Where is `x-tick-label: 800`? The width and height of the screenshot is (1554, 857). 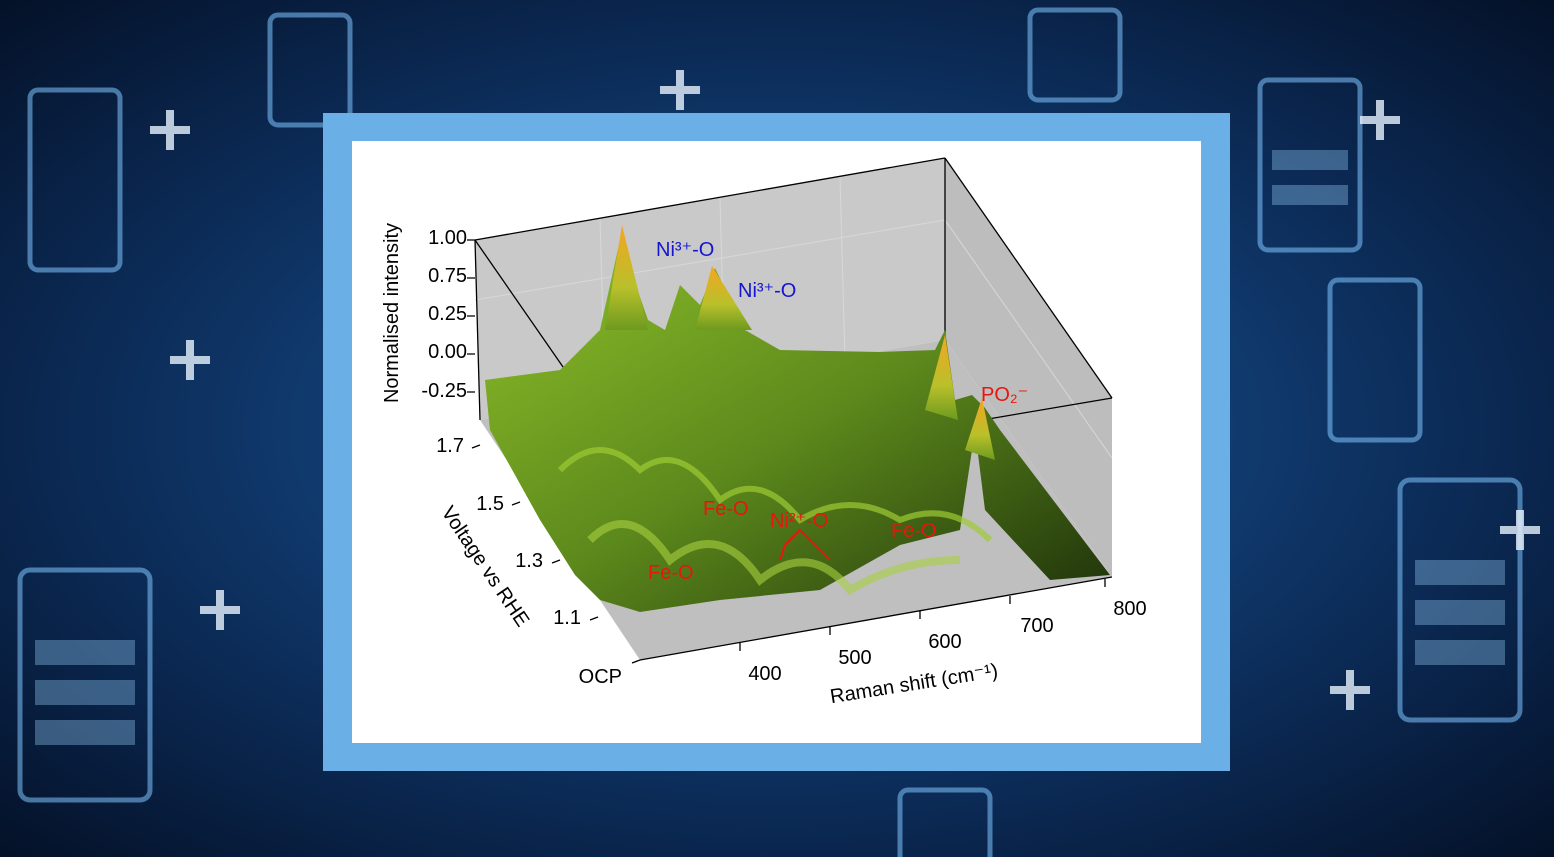 x-tick-label: 800 is located at coordinates (1129, 609).